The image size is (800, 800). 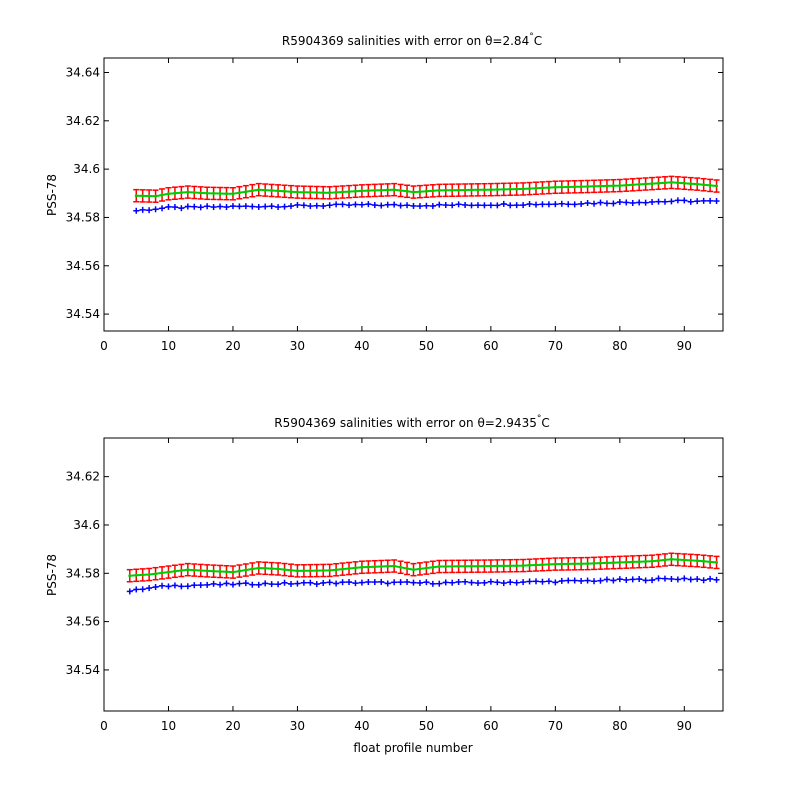 What do you see at coordinates (83, 314) in the screenshot?
I see `top-y-tick-label: 34.54` at bounding box center [83, 314].